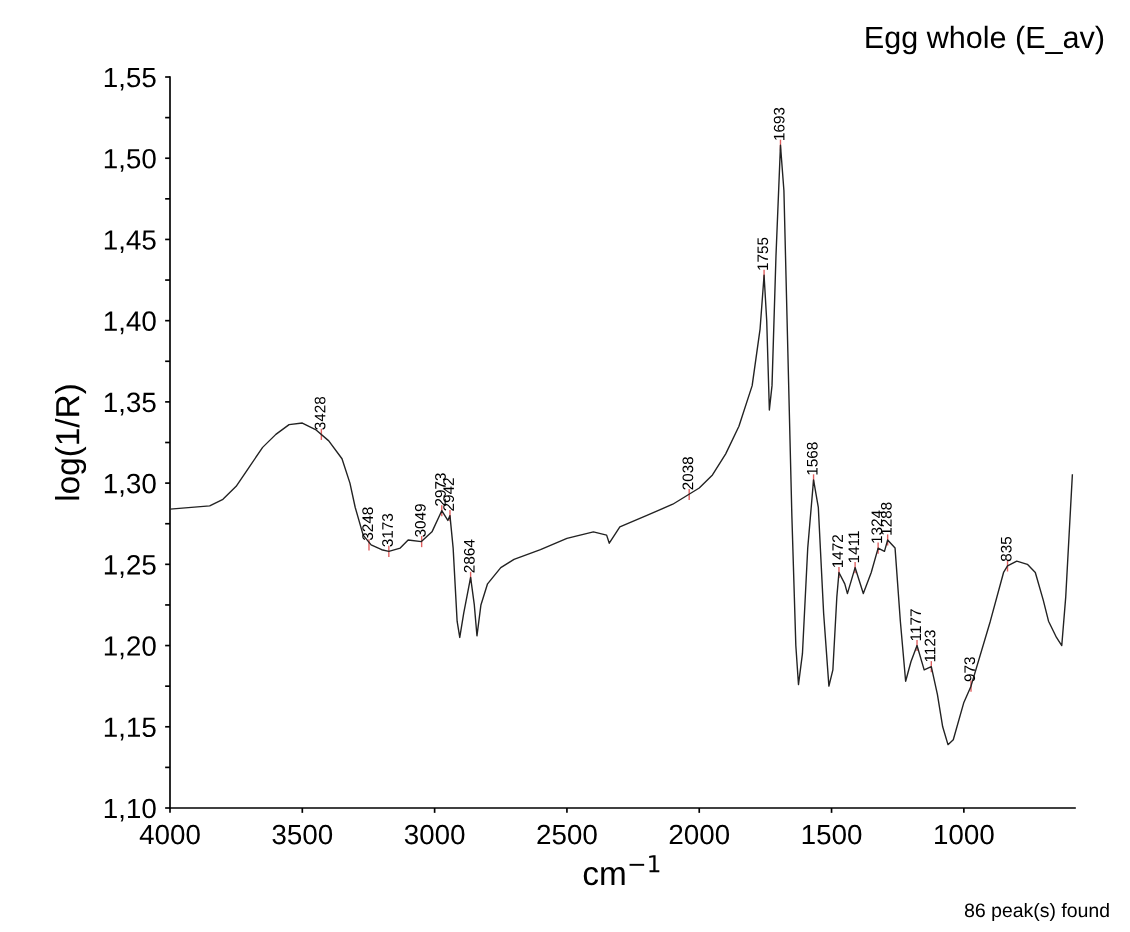 The image size is (1130, 932). What do you see at coordinates (1006, 549) in the screenshot?
I see `annotation: 835` at bounding box center [1006, 549].